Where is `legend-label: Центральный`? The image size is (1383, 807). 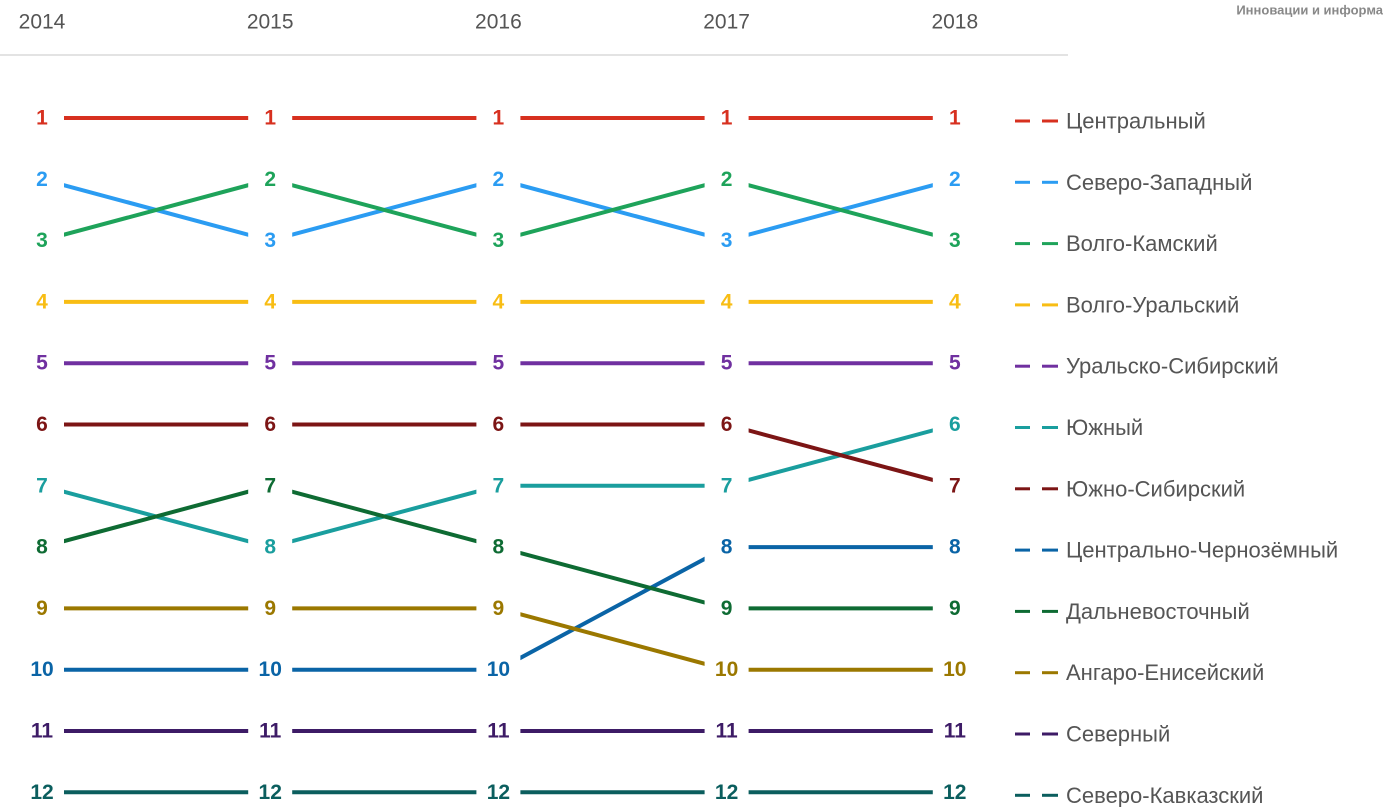 legend-label: Центральный is located at coordinates (1136, 121).